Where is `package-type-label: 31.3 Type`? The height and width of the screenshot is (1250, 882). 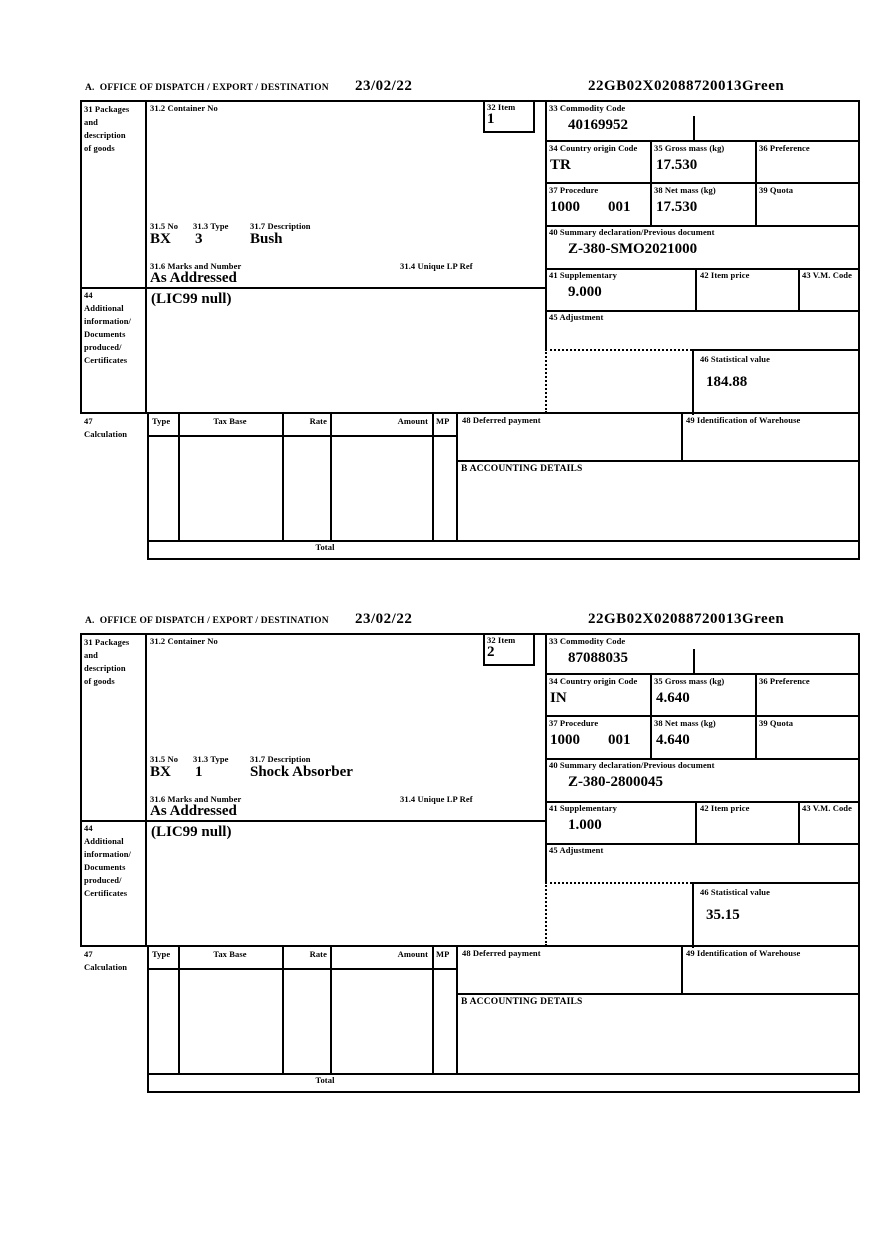 package-type-label: 31.3 Type is located at coordinates (211, 759).